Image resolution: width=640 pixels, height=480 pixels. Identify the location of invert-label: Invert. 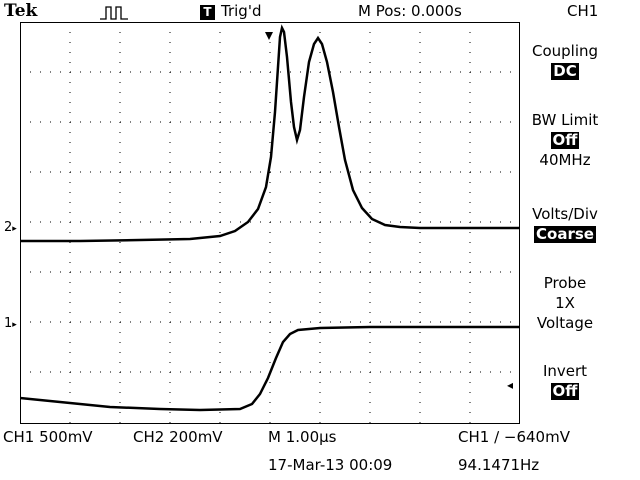
(565, 371).